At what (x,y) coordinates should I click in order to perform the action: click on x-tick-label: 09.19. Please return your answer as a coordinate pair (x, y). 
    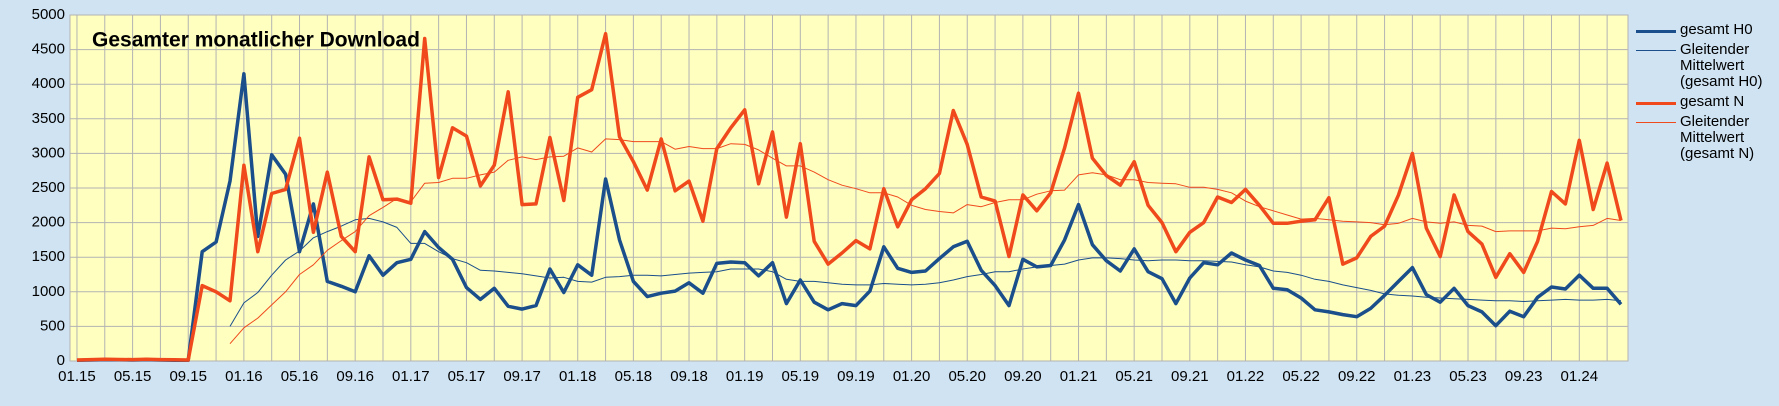
    Looking at the image, I should click on (856, 376).